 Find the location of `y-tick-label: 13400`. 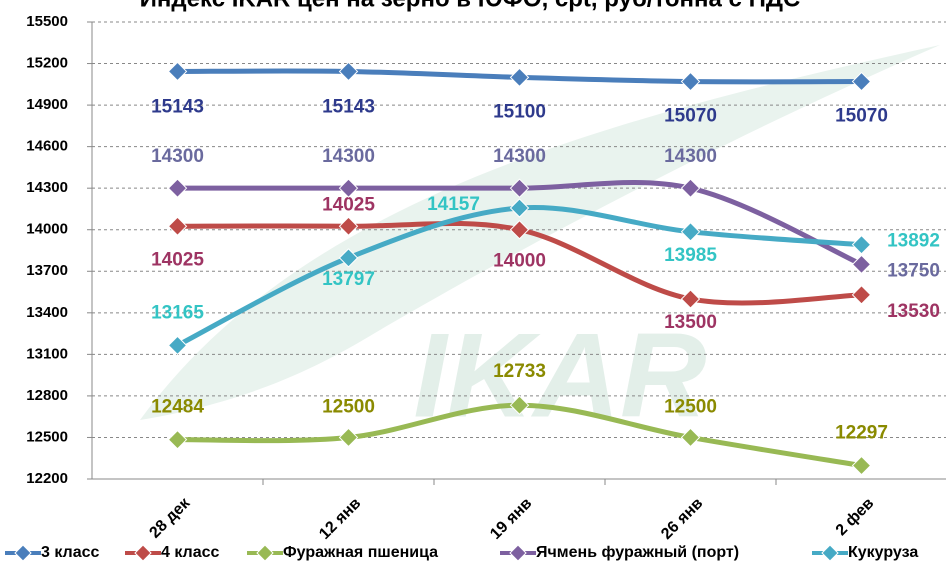

y-tick-label: 13400 is located at coordinates (47, 312).